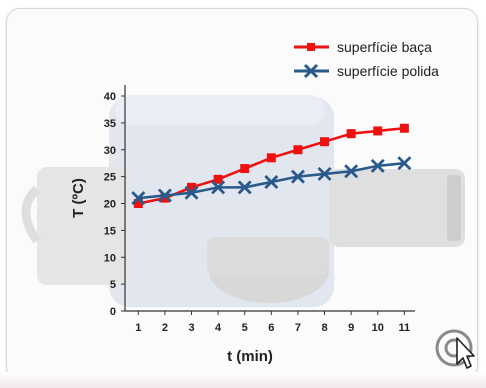  What do you see at coordinates (110, 97) in the screenshot?
I see `y-tick-label: 40` at bounding box center [110, 97].